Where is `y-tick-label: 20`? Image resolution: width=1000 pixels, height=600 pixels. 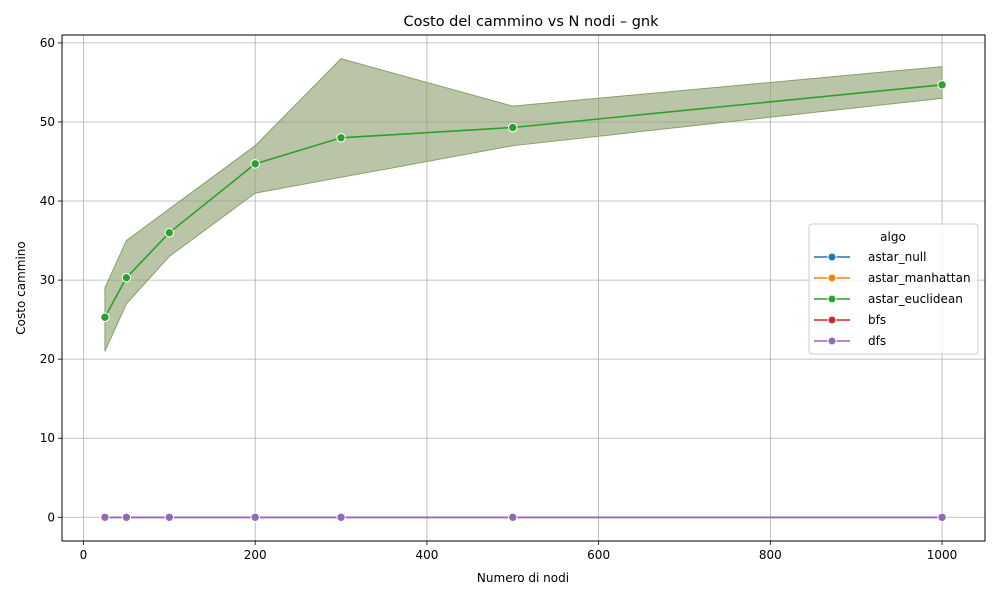
y-tick-label: 20 is located at coordinates (47, 359).